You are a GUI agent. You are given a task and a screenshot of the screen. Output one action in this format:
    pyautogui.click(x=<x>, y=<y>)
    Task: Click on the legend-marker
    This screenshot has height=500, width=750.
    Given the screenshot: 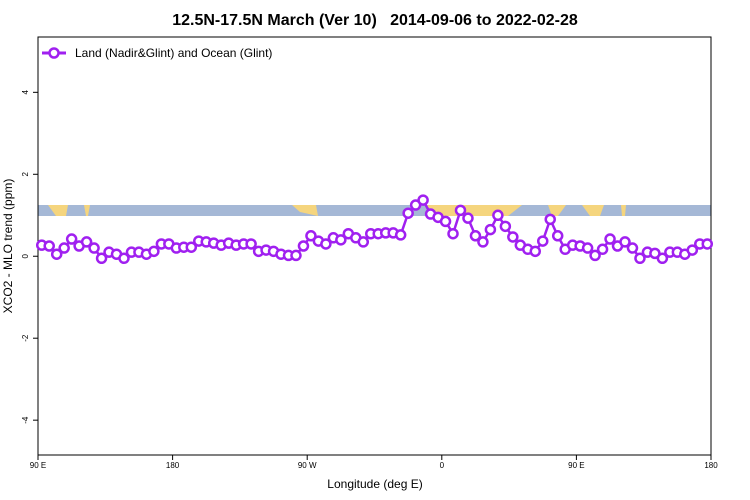 What is the action you would take?
    pyautogui.click(x=54, y=53)
    